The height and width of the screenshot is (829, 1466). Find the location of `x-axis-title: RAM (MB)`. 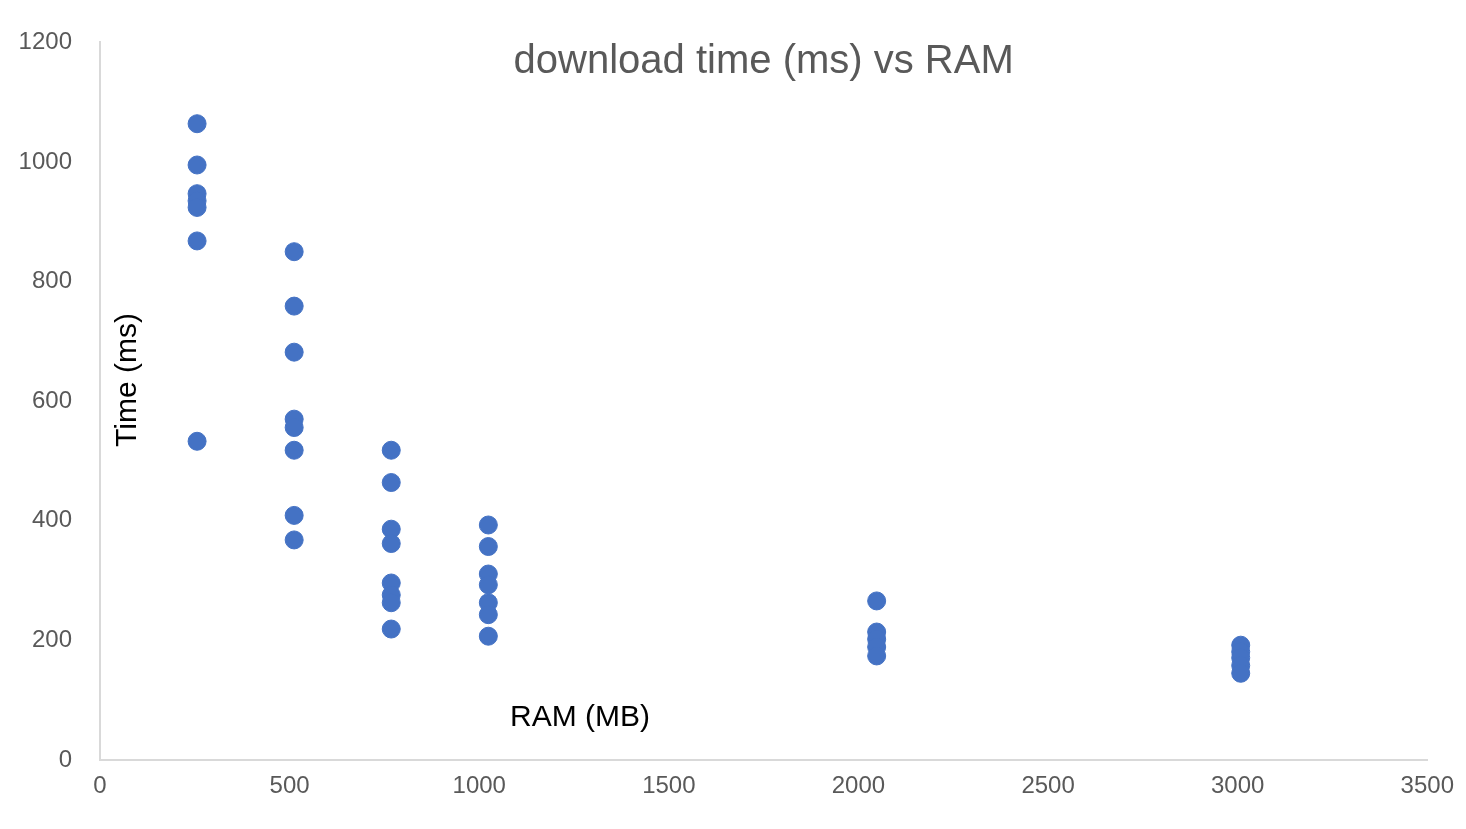

x-axis-title: RAM (MB) is located at coordinates (580, 716).